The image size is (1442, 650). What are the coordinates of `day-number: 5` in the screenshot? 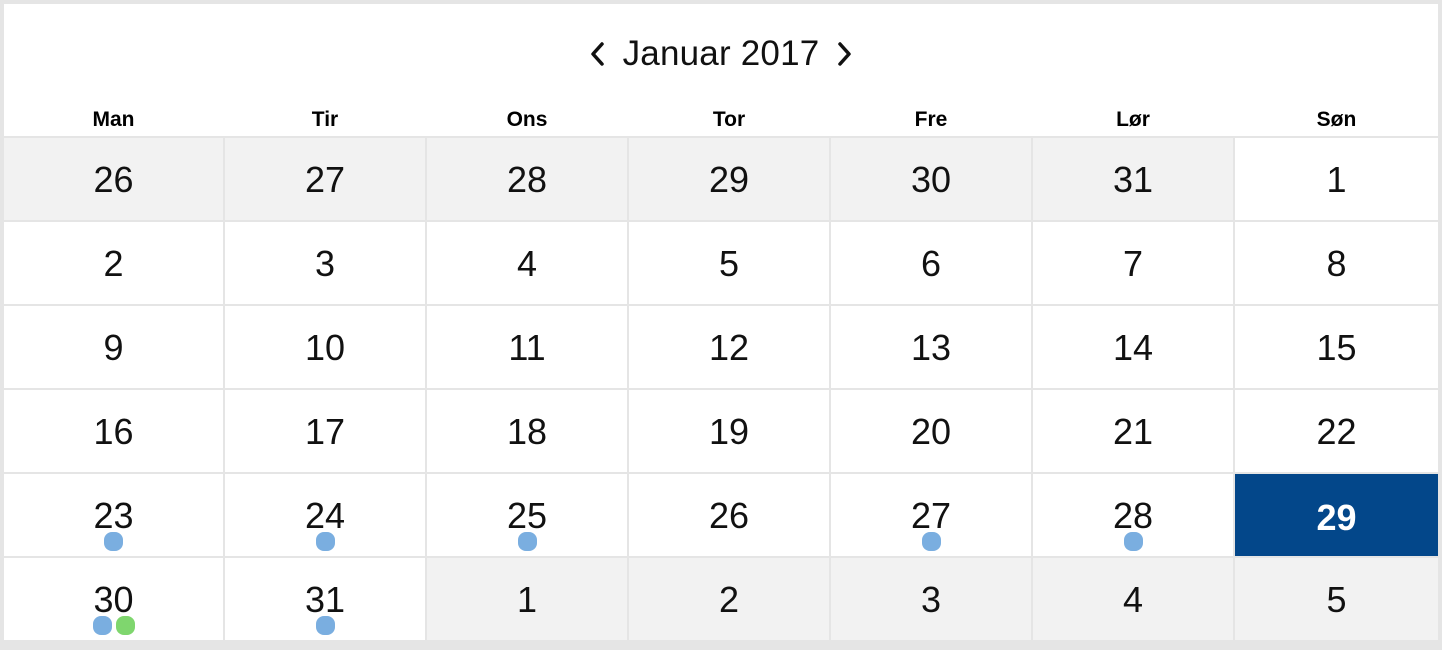 It's located at (729, 263).